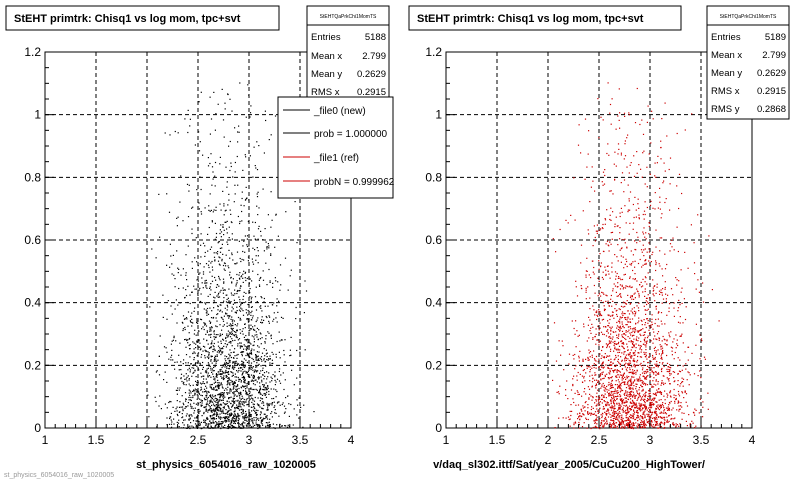 The width and height of the screenshot is (800, 480). Describe the element at coordinates (198, 433) in the screenshot. I see `x-axis-ticks: 1 1.5 2 2.5 3 3.5 4` at that location.